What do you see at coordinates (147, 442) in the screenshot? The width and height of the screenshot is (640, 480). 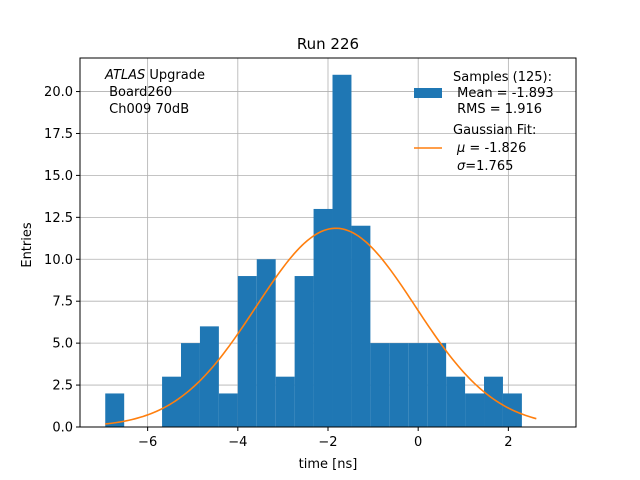 I see `x-tick-label-0: −6` at bounding box center [147, 442].